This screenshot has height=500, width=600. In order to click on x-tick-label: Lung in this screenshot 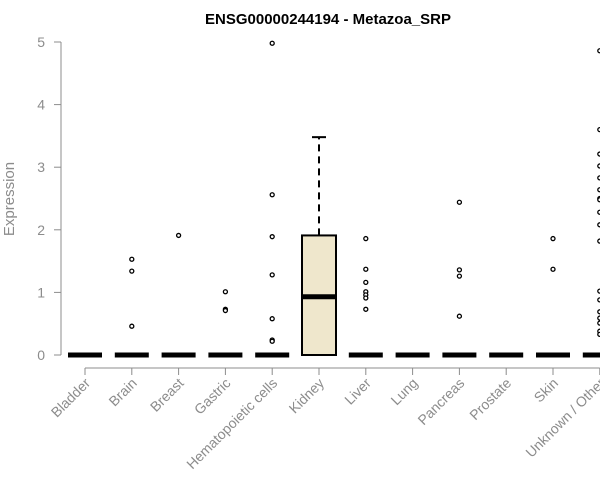, I will do `click(403, 391)`.